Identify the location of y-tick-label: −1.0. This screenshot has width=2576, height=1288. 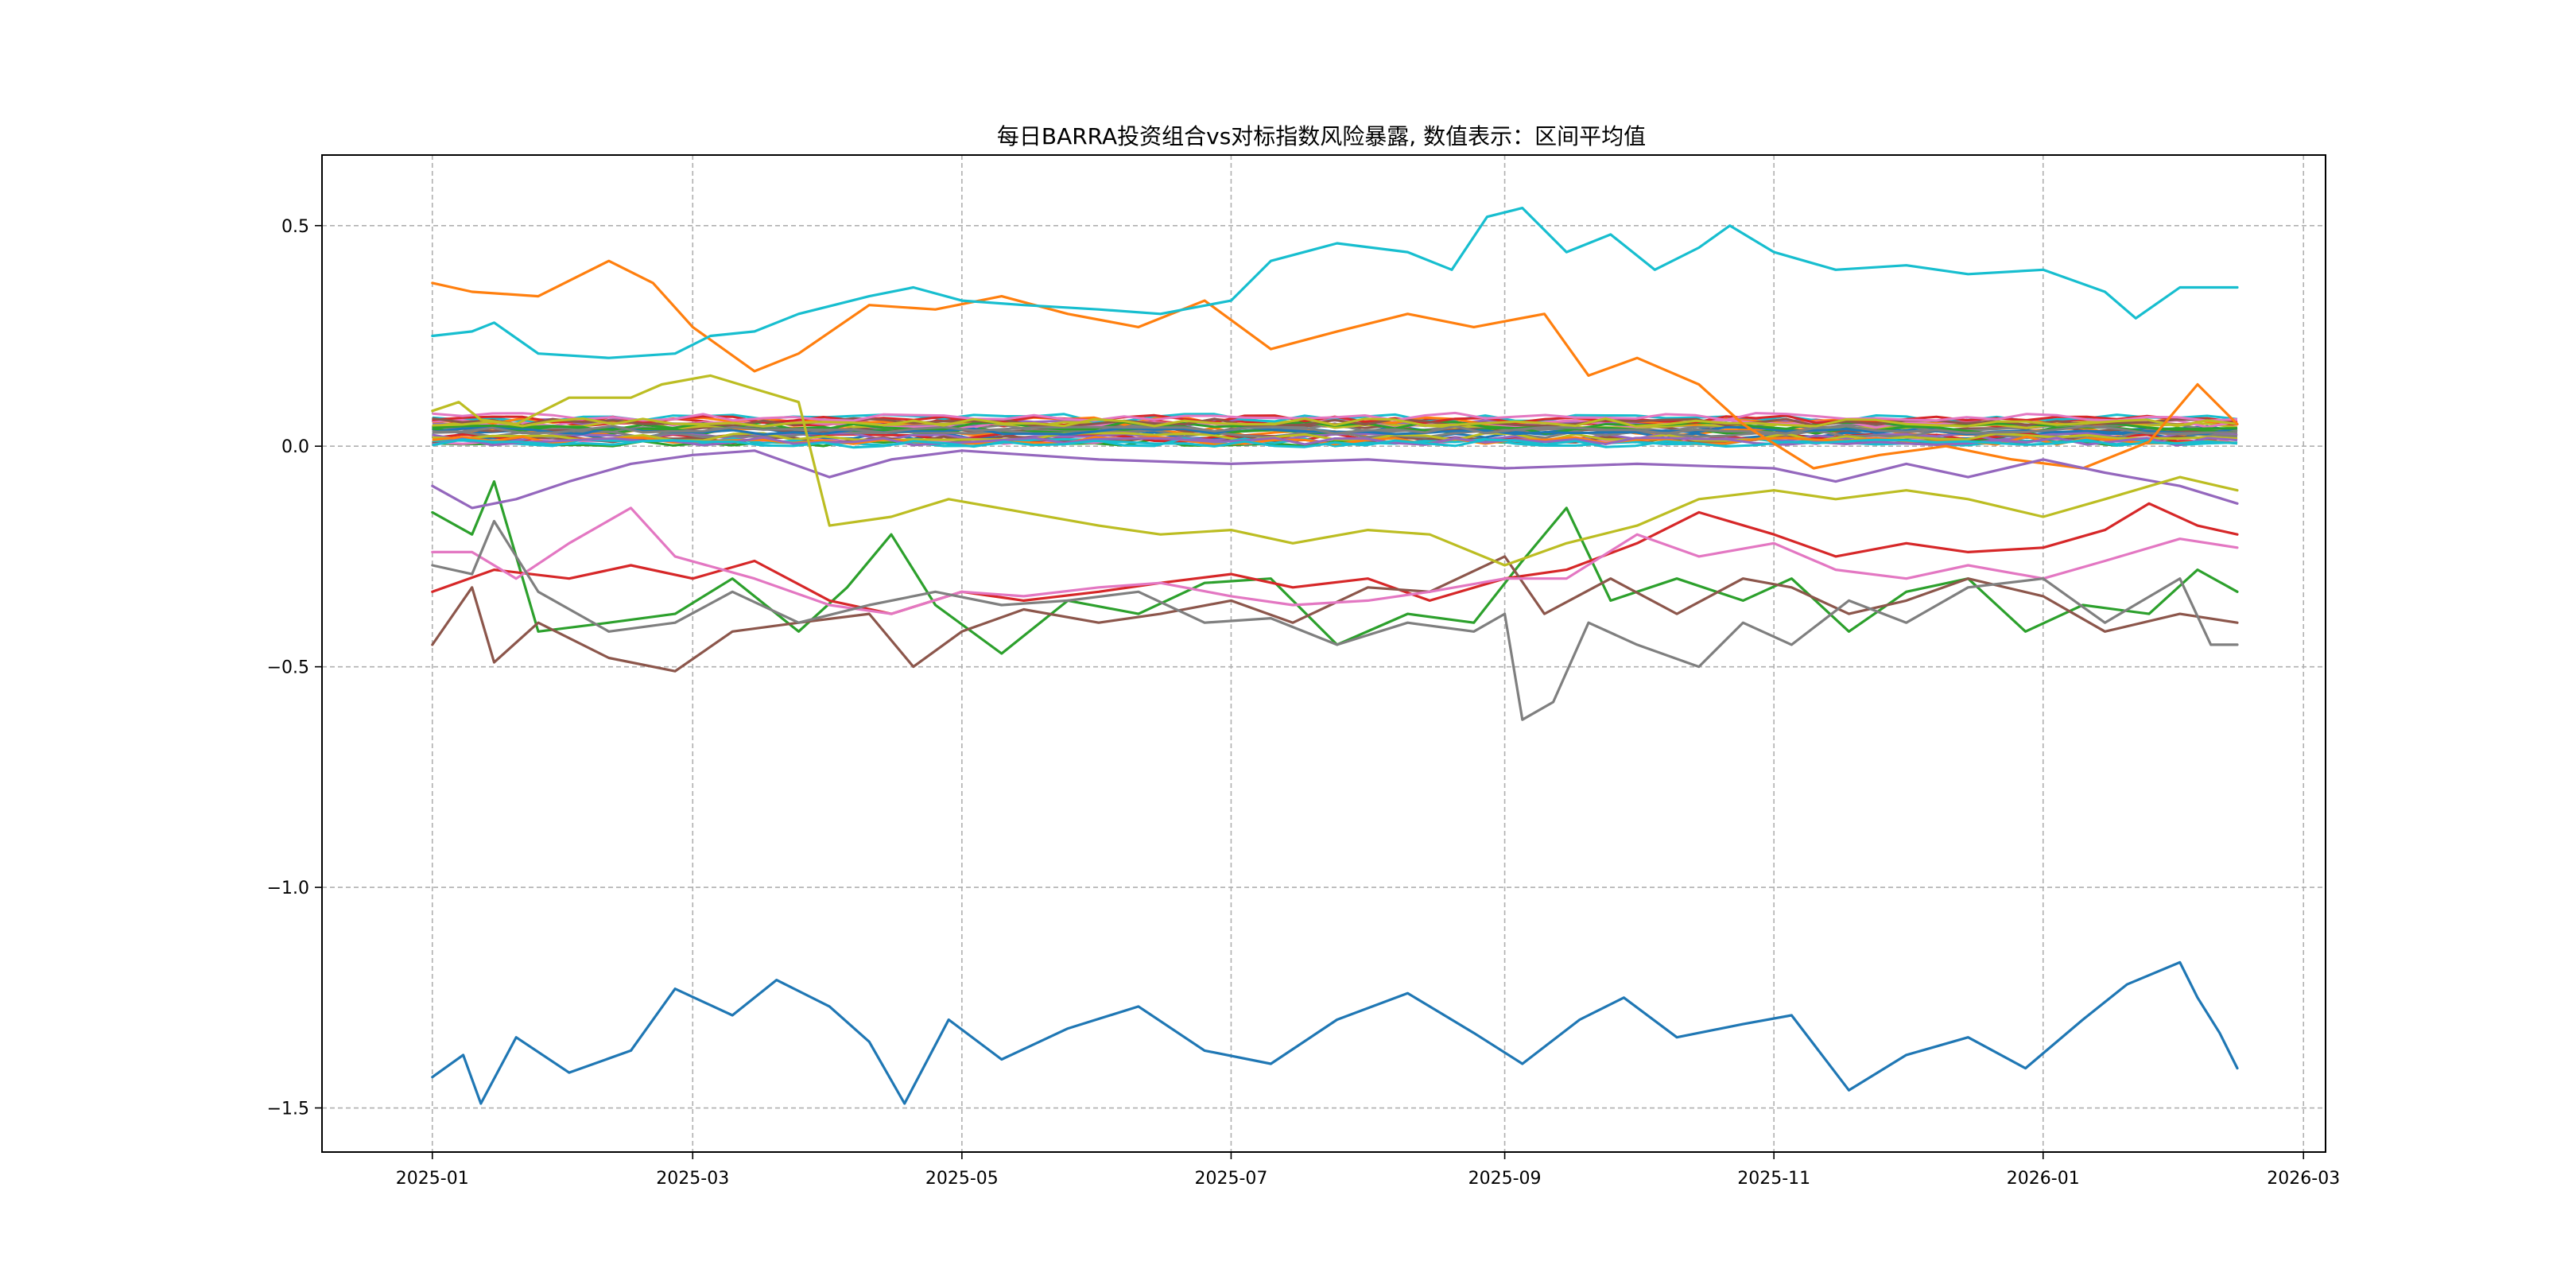
(288, 888).